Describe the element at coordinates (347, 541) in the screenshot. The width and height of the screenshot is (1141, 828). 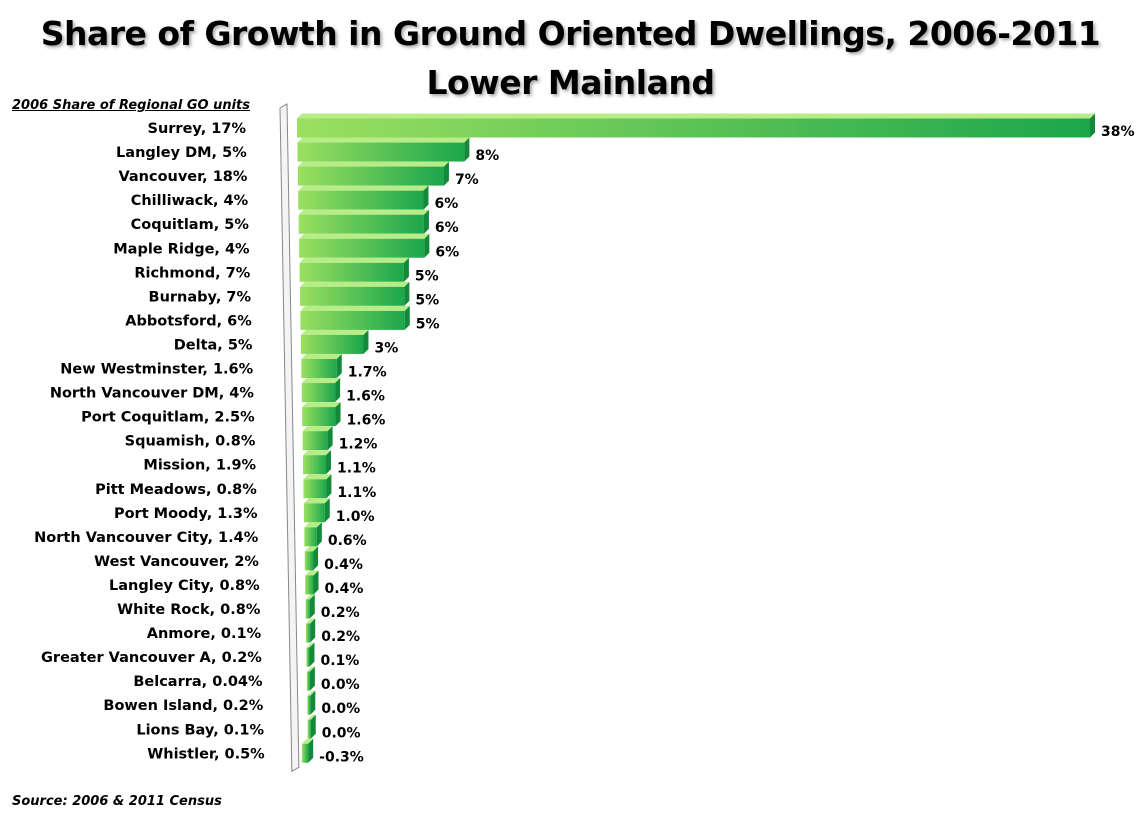
I see `value-label-17: 0.6%` at that location.